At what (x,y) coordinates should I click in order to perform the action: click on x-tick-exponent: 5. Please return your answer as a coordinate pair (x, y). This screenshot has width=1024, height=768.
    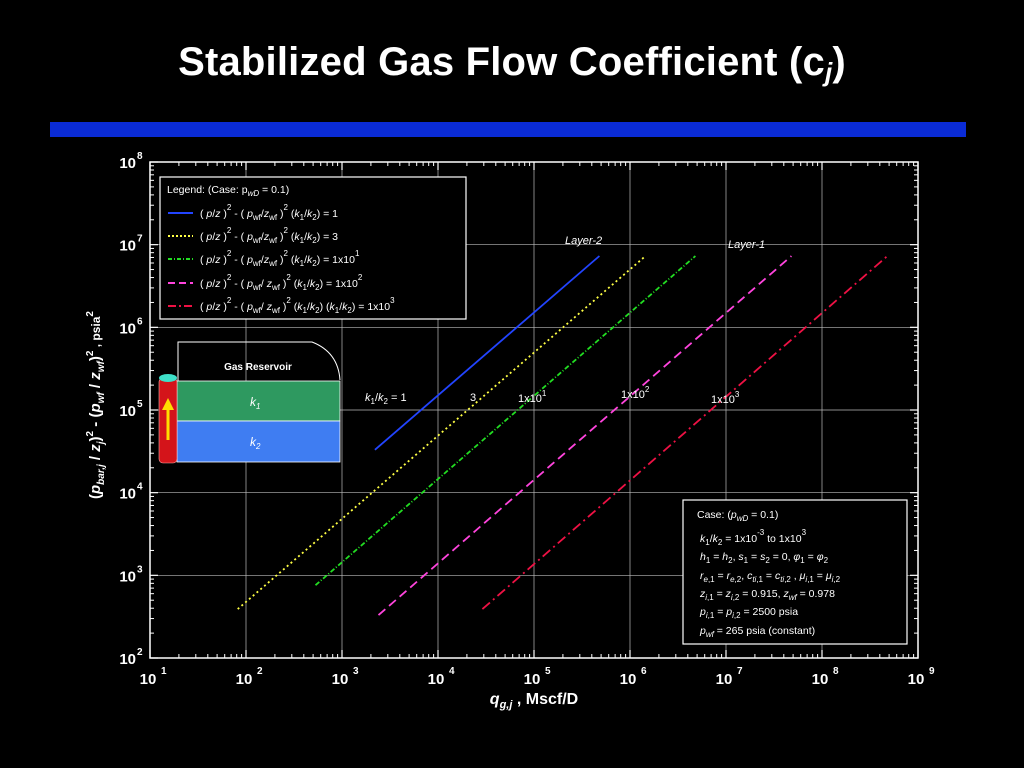
    Looking at the image, I should click on (548, 671).